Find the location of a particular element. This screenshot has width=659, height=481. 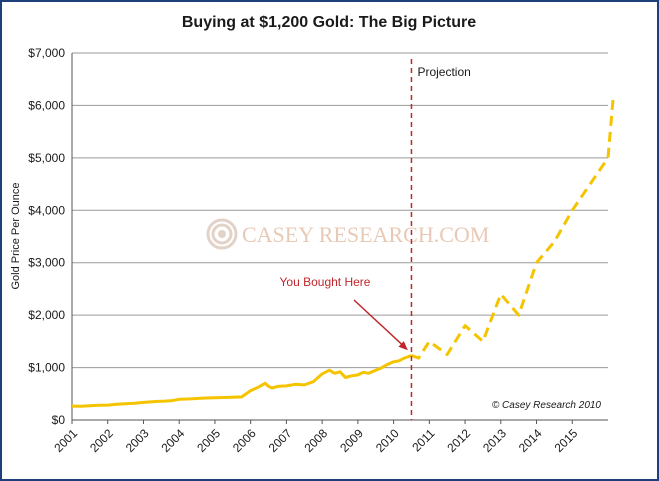

projection-label: Projection is located at coordinates (443, 72).